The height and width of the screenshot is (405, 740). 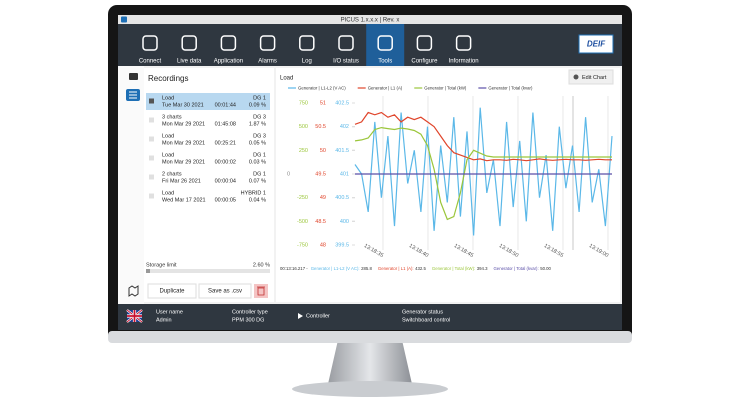 What do you see at coordinates (257, 143) in the screenshot?
I see `recording-size: 0.05 %` at bounding box center [257, 143].